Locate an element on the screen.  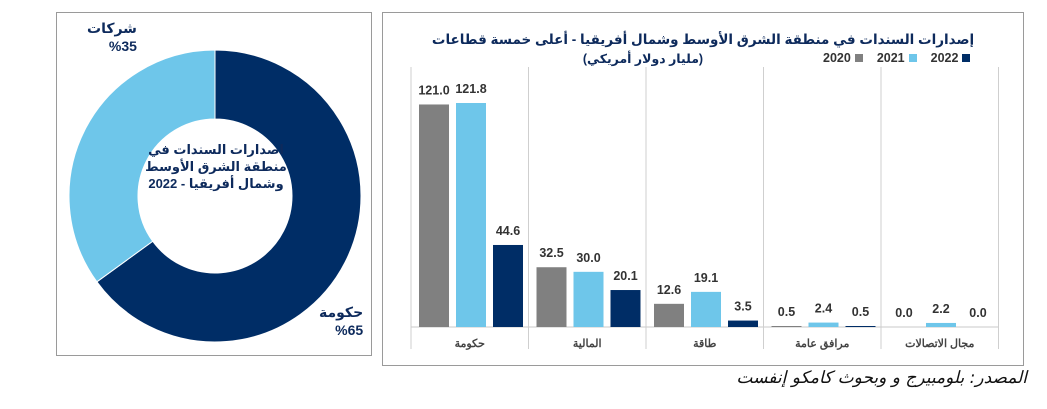
data-label-energy-2020: 12.6 is located at coordinates (669, 290).